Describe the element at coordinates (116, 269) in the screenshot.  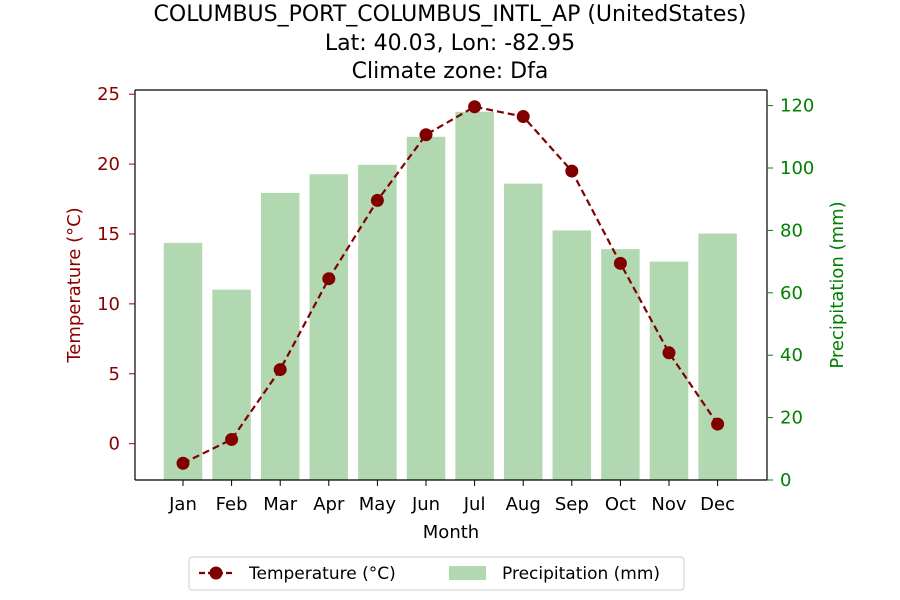
I see `left-y-axis-ticks: 0 5 10 15 20 25` at that location.